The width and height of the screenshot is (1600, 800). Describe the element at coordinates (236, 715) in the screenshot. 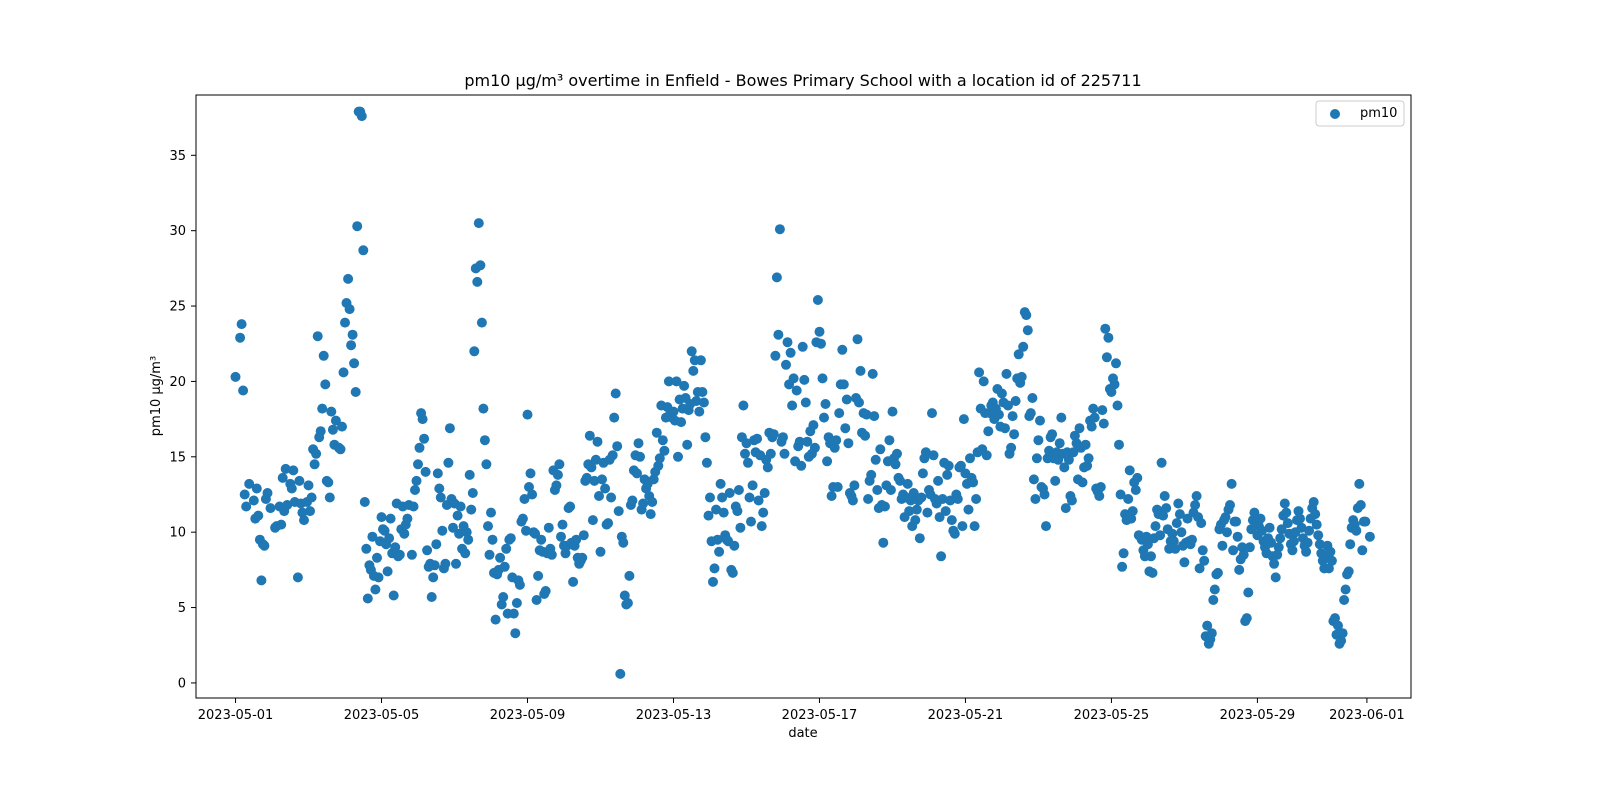

I see `x-tick-label: 2023-05-01` at that location.